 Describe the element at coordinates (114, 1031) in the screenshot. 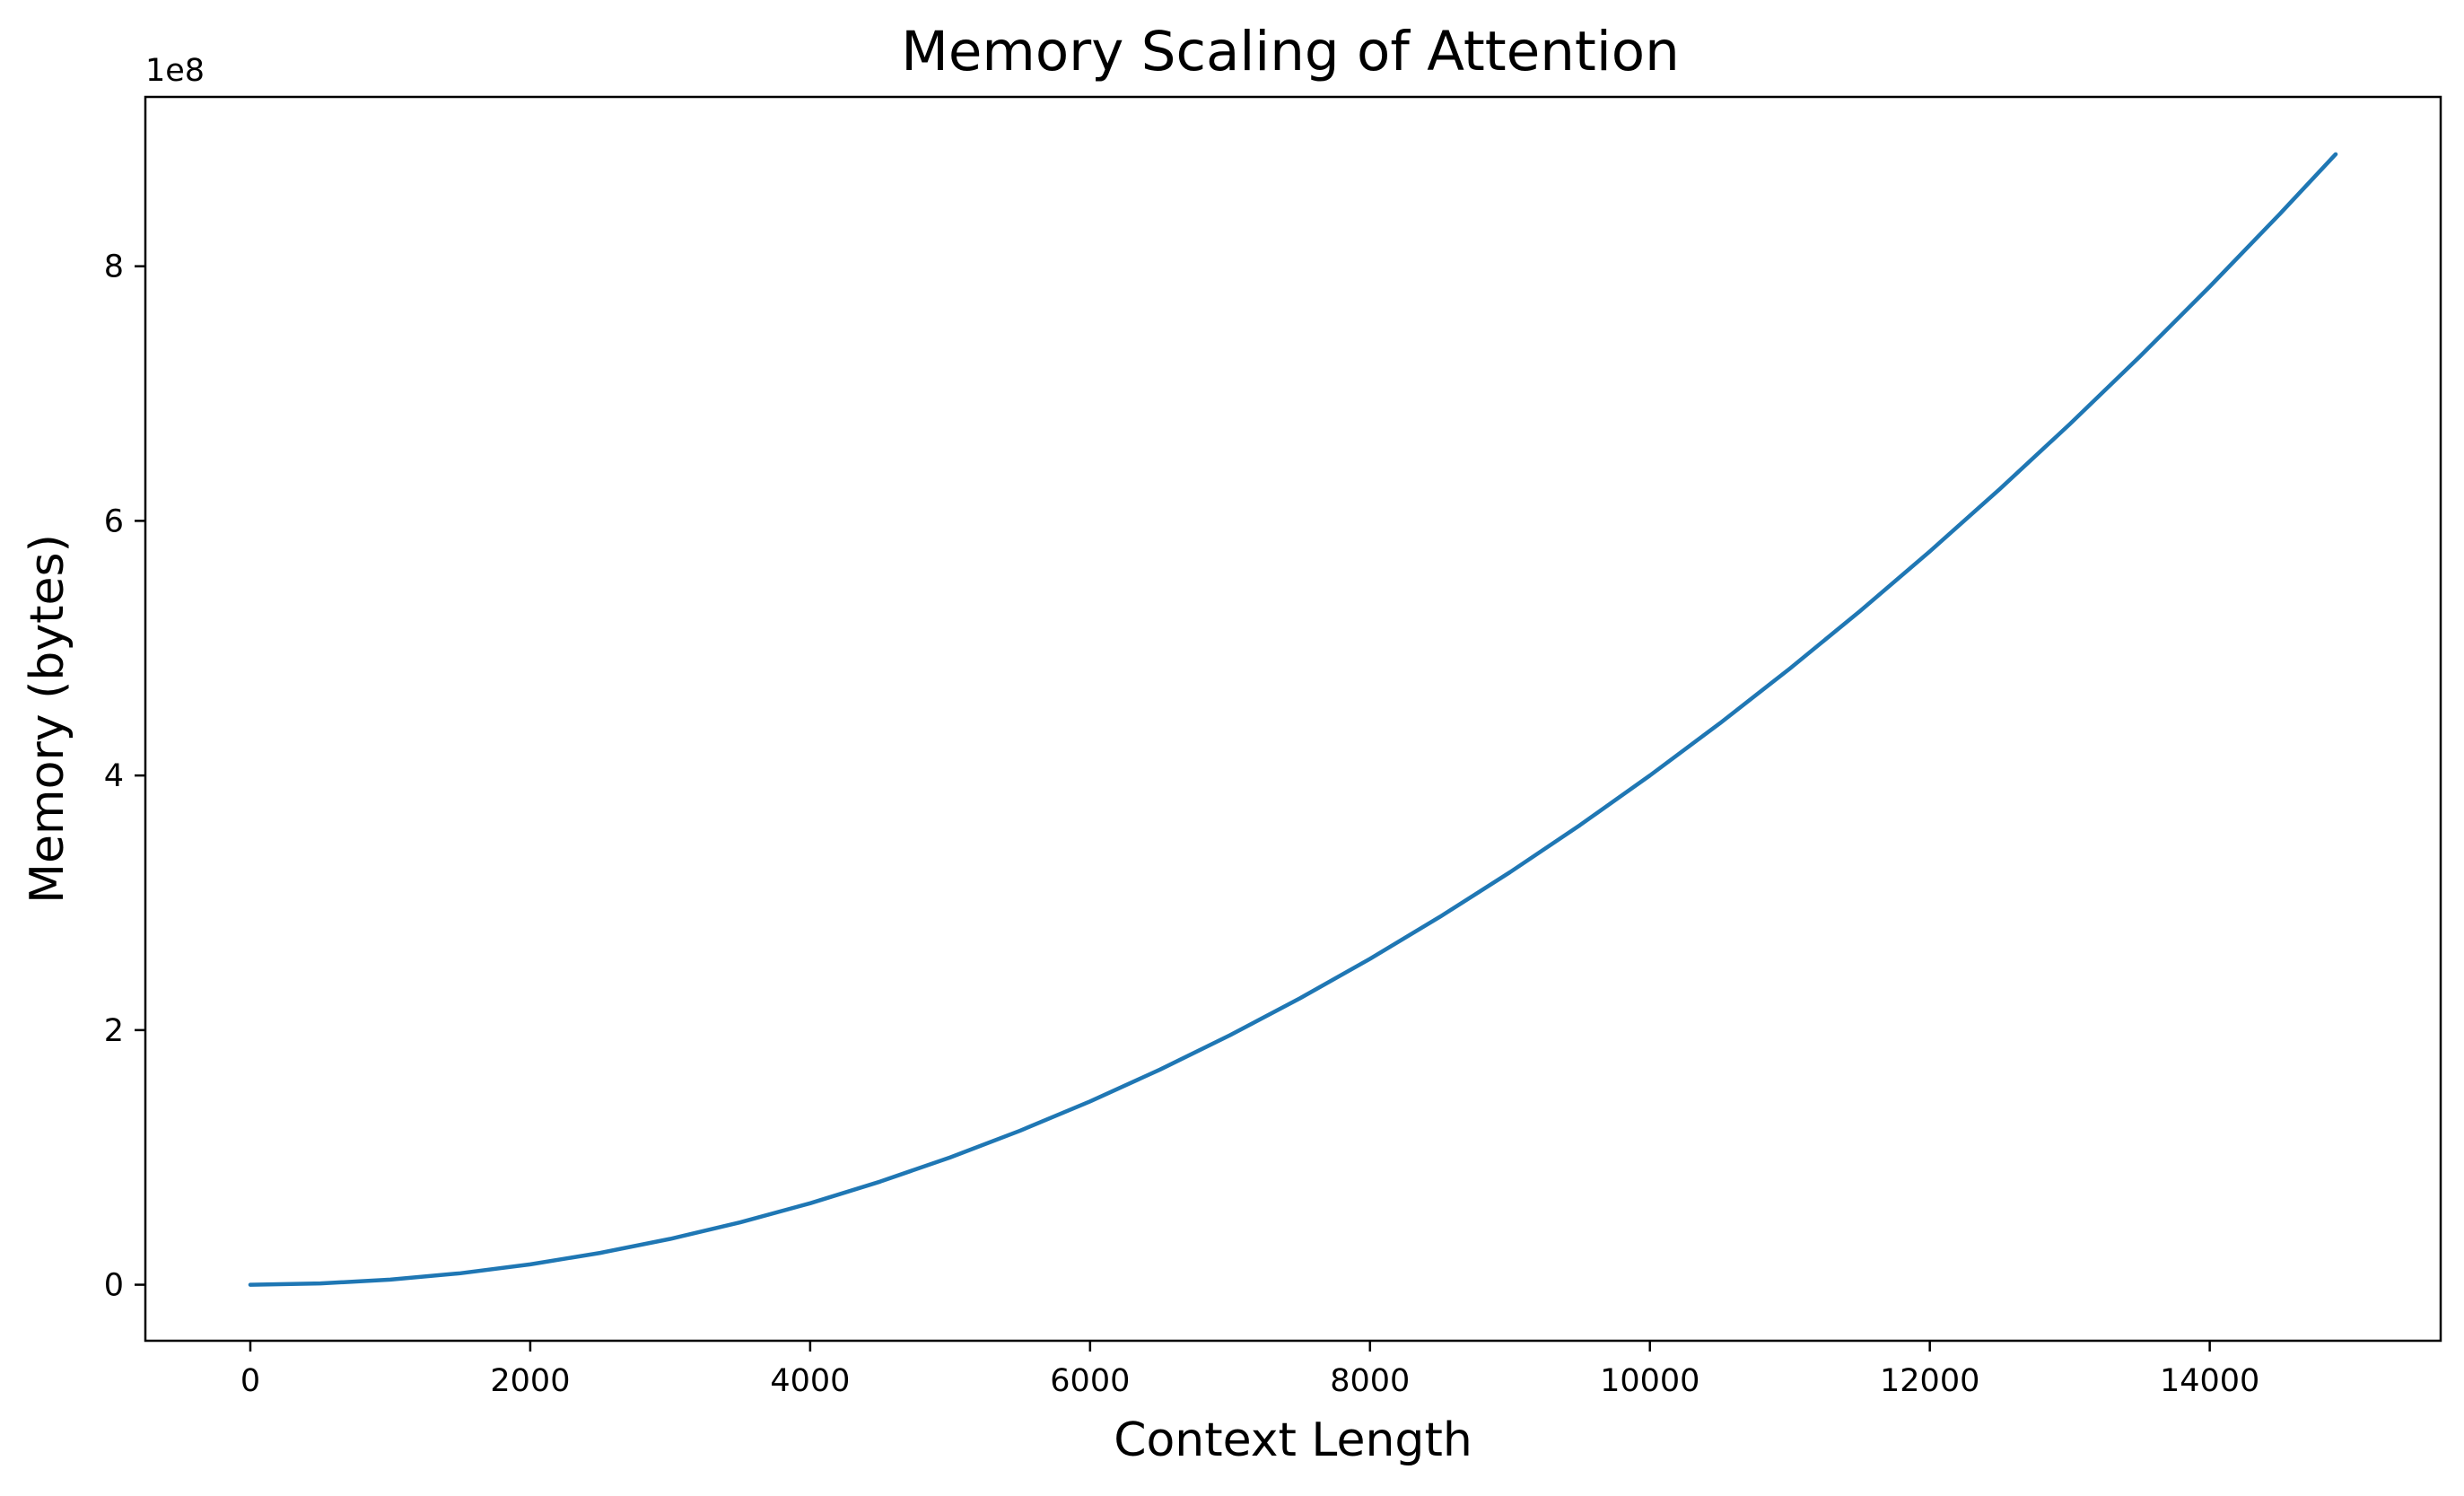

I see `y-tick-label: 2` at that location.